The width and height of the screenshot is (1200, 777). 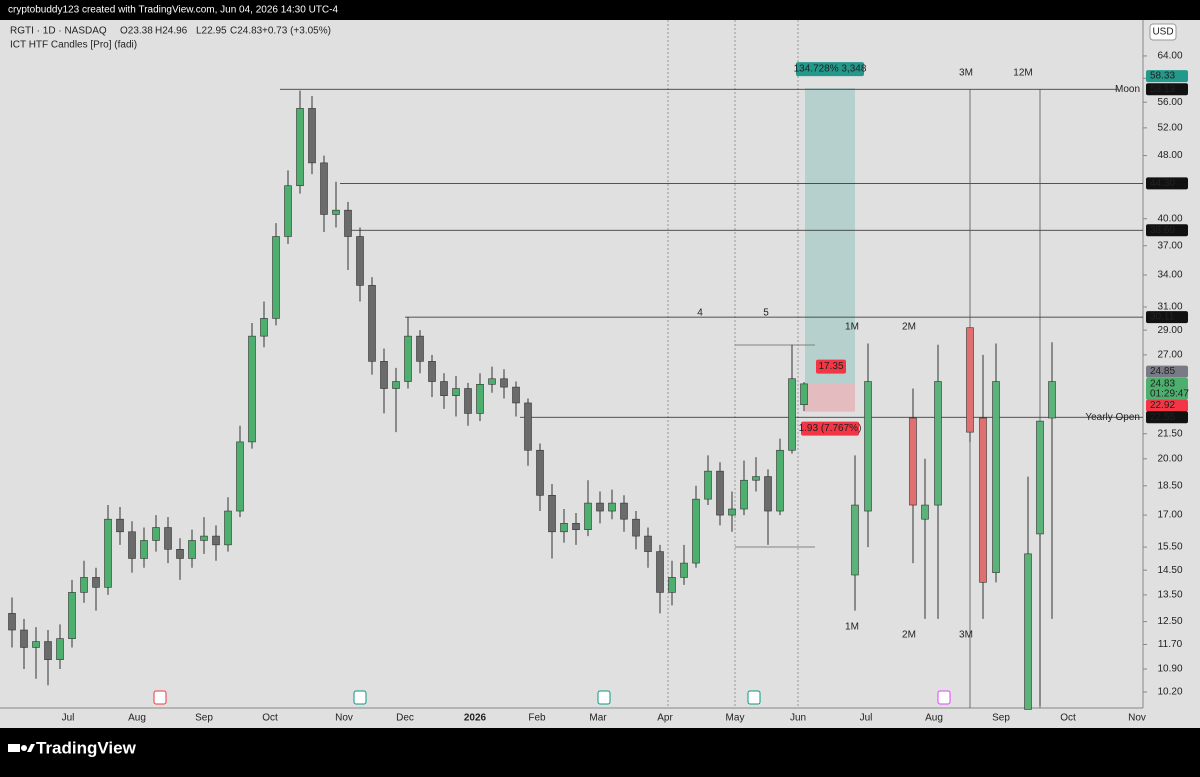 I want to click on stop-zone, so click(x=830, y=397).